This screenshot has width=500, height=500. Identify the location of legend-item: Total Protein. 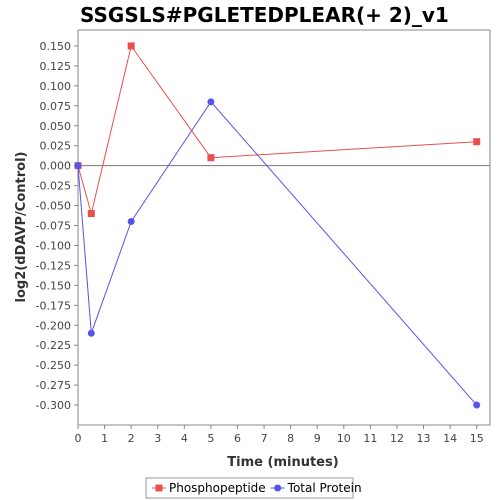
(316, 488).